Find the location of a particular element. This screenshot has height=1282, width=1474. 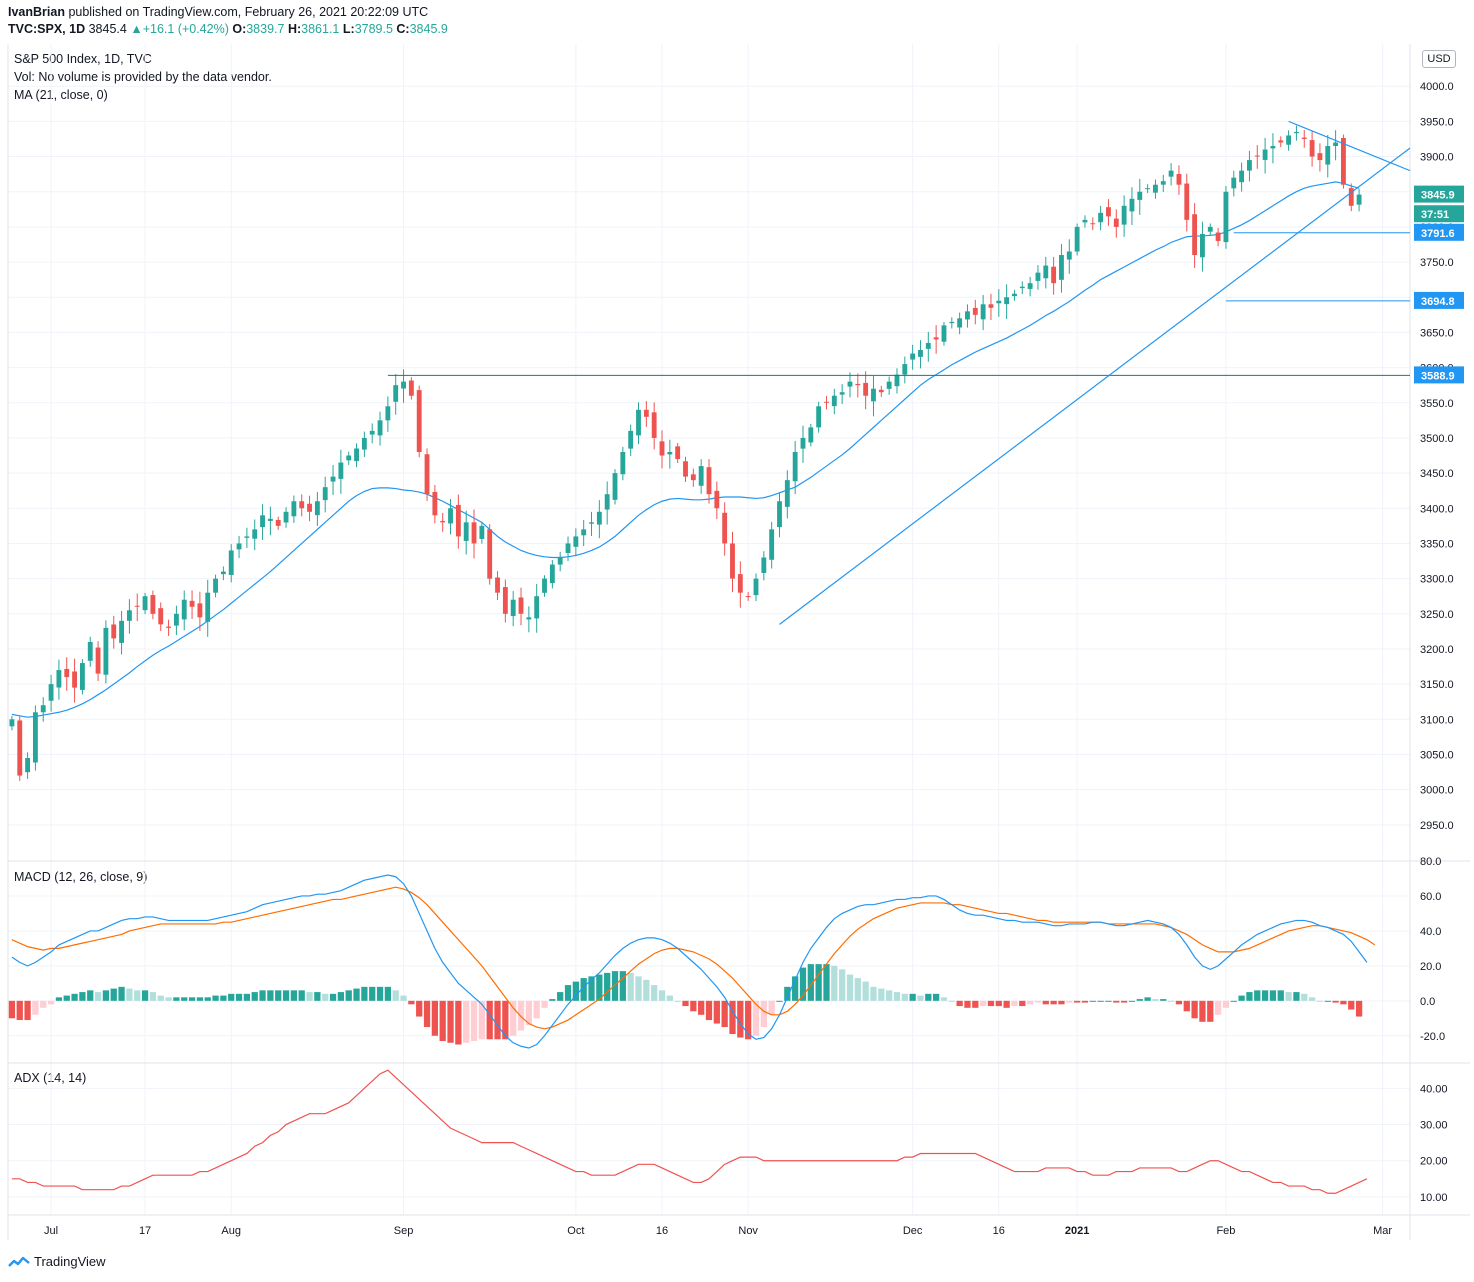

trend-line is located at coordinates (1349, 146).